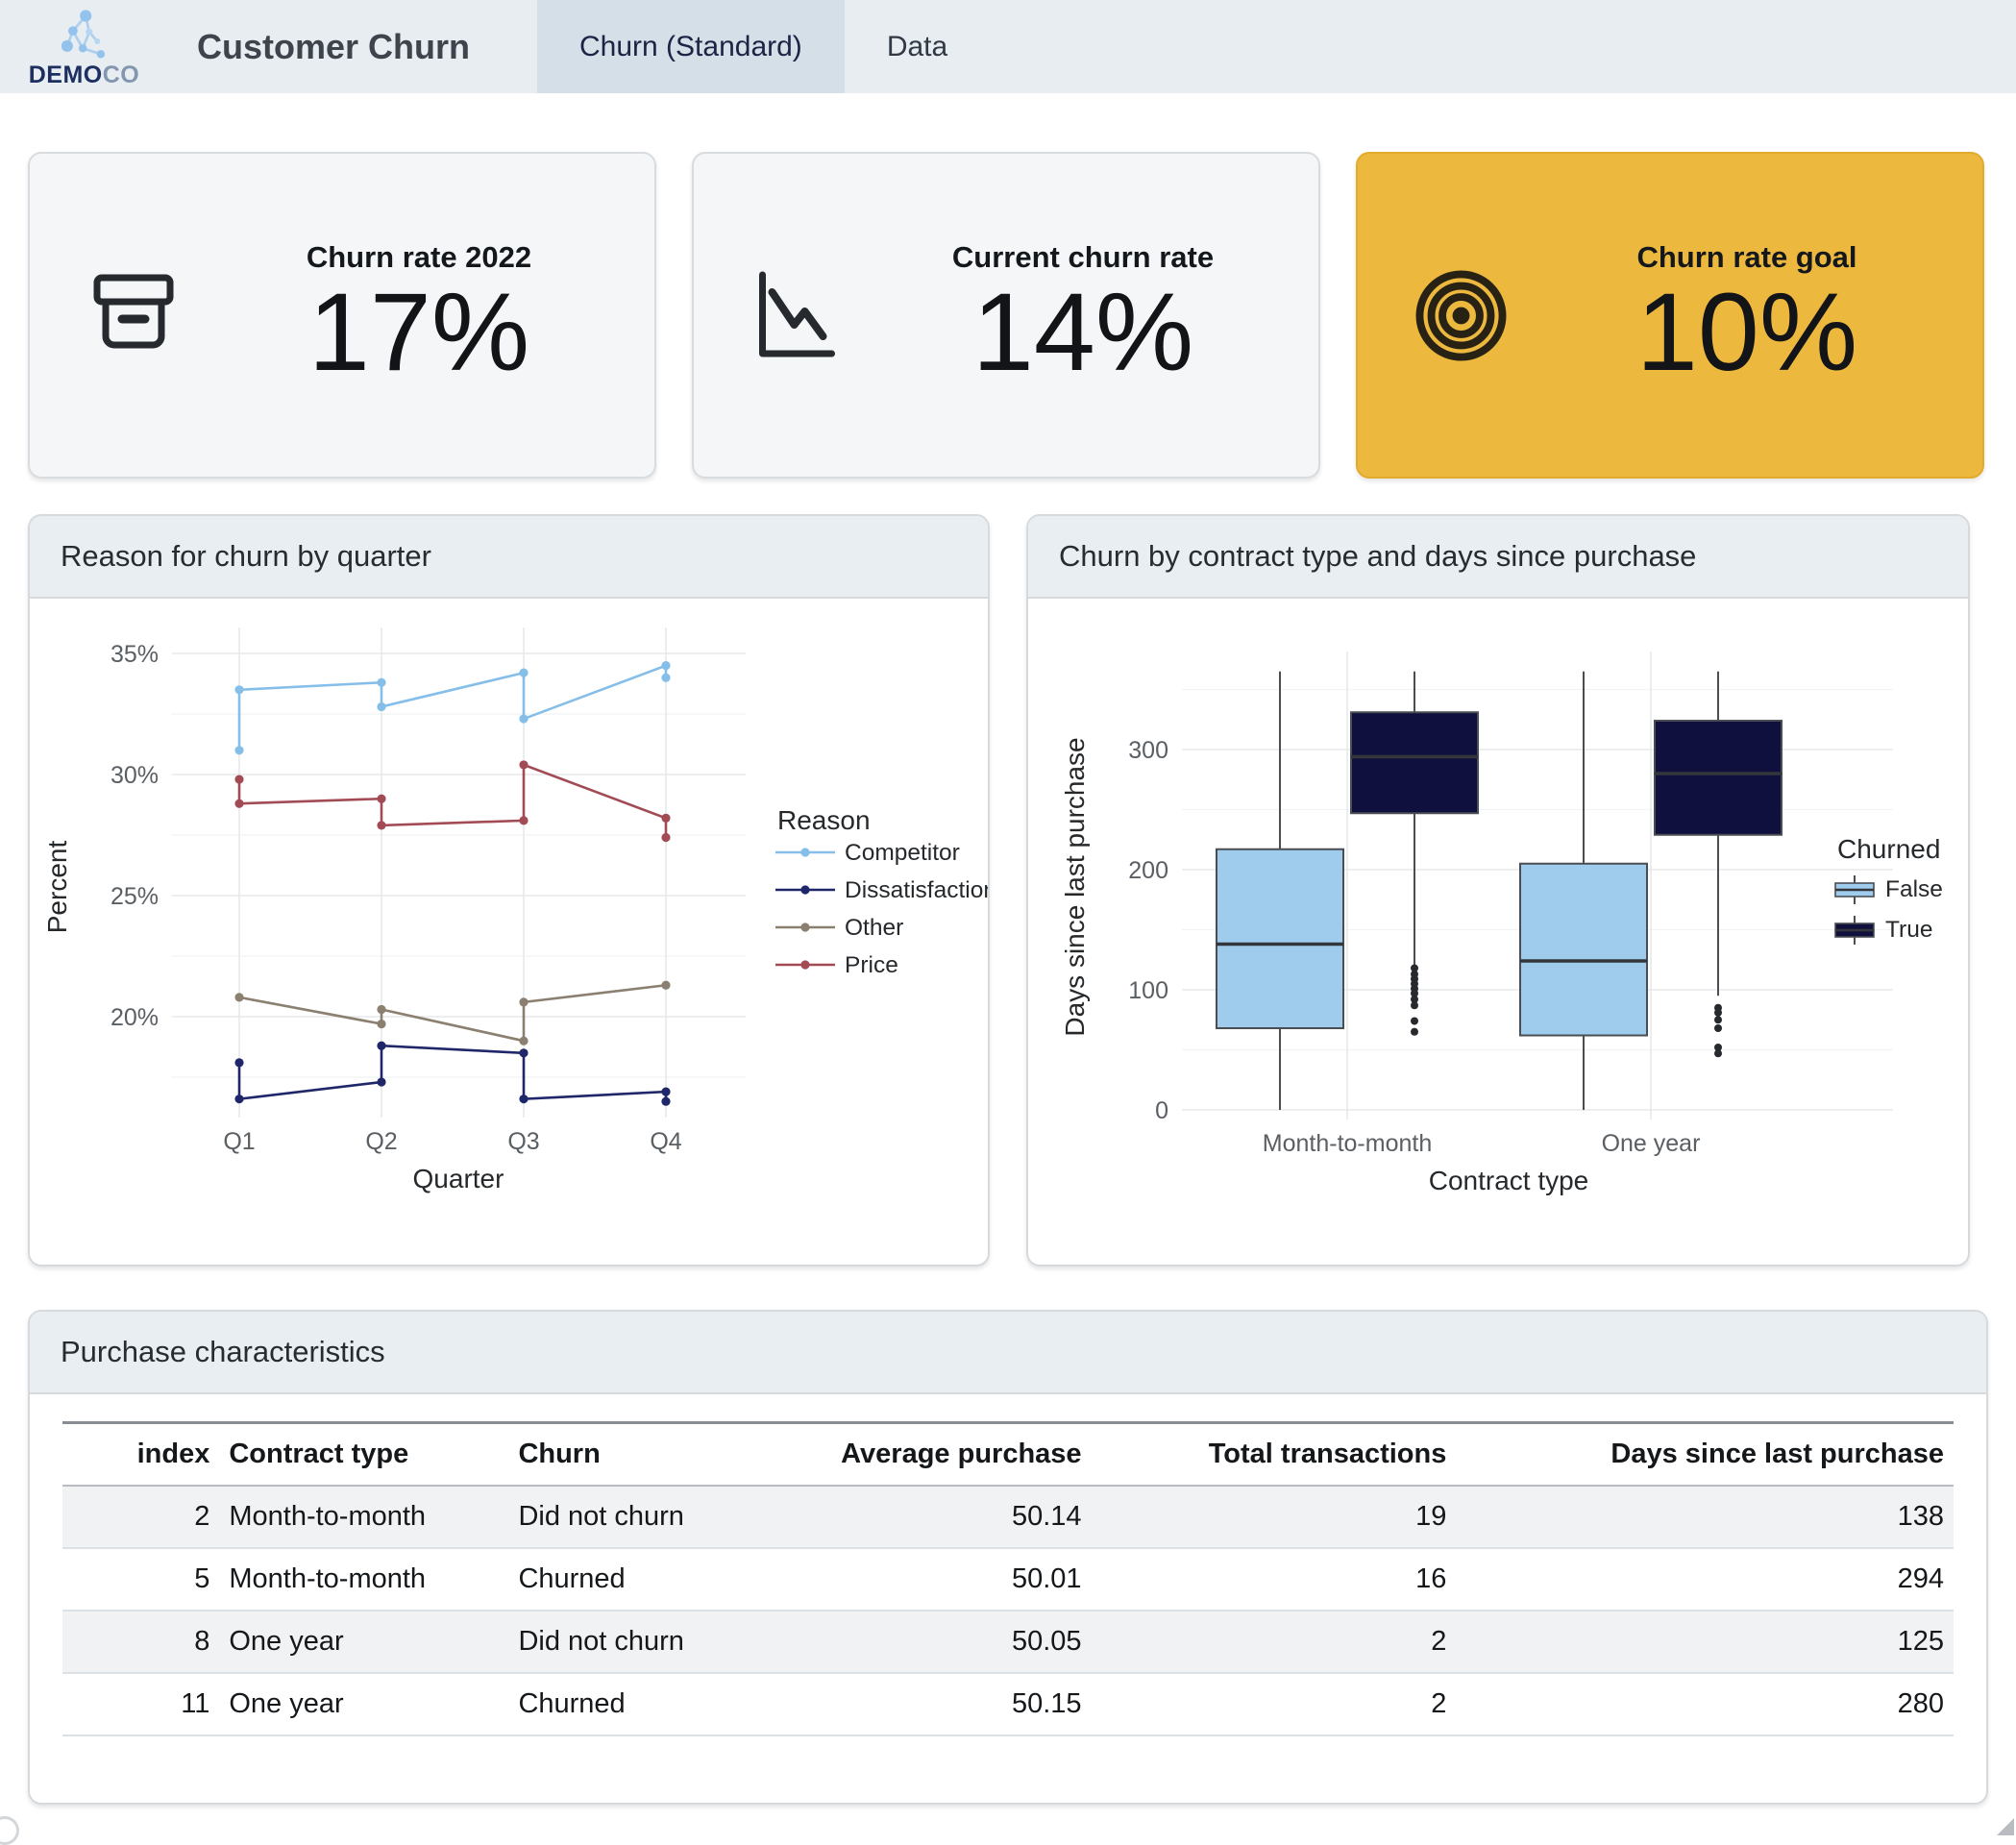  What do you see at coordinates (1746, 256) in the screenshot?
I see `kpi-title: Churn rate goal` at bounding box center [1746, 256].